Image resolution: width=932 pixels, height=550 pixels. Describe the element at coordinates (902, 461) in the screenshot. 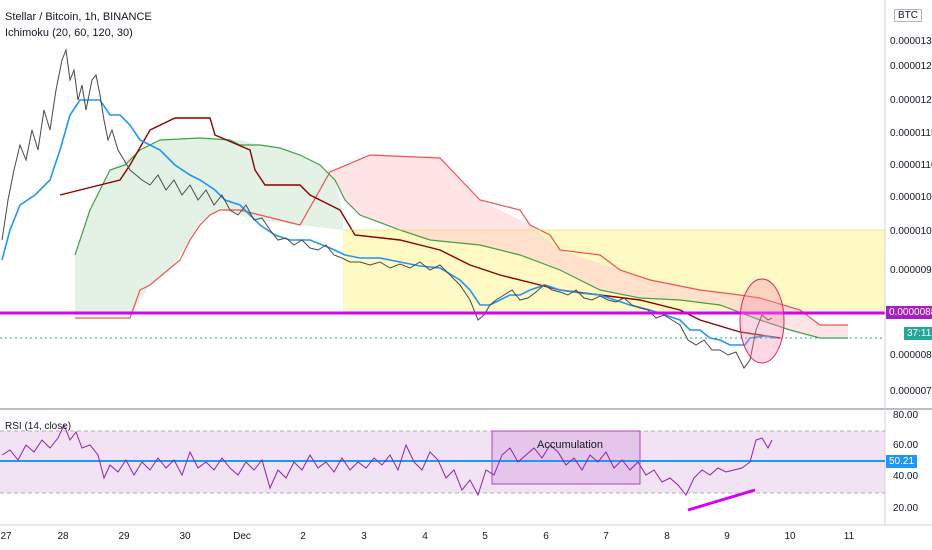

I see `rsi-value-tag: 50.21` at that location.